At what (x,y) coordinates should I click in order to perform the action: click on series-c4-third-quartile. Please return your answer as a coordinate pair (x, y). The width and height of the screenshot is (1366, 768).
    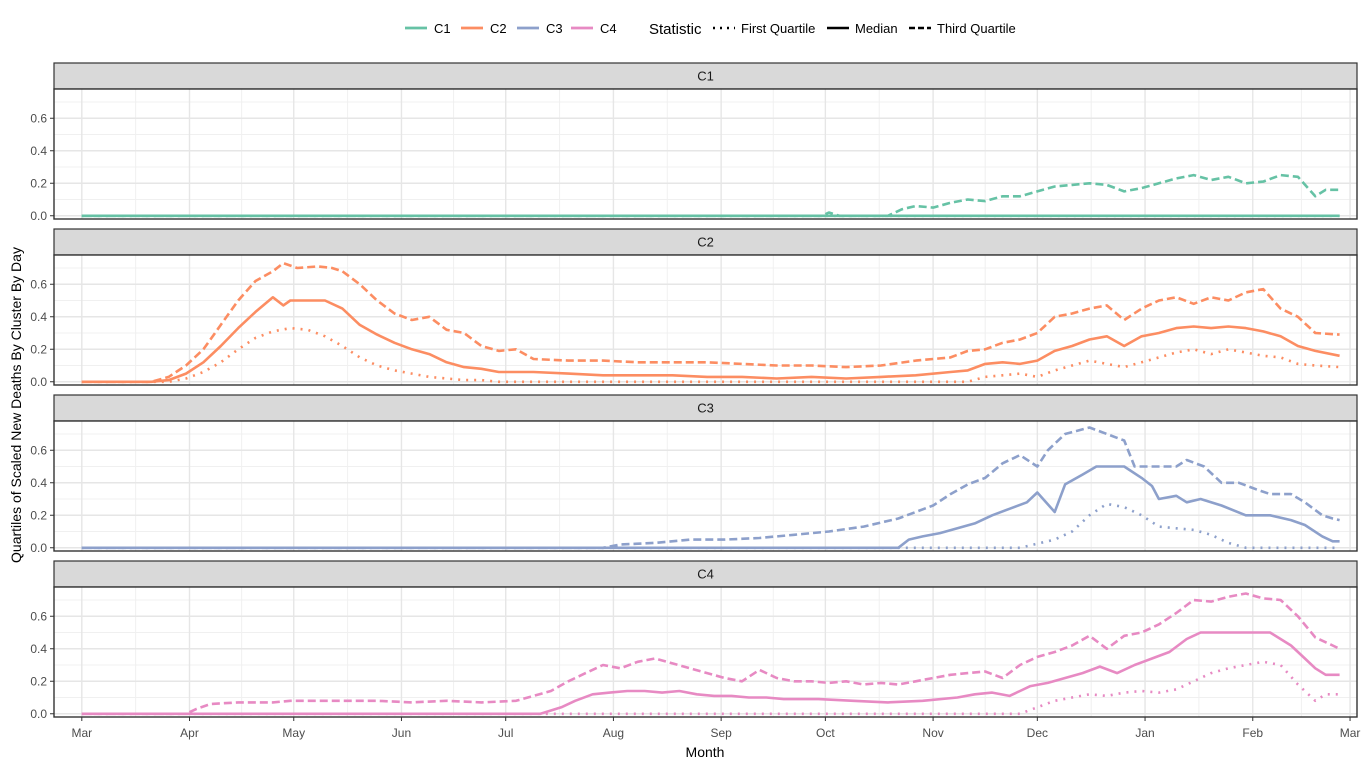
    Looking at the image, I should click on (711, 654).